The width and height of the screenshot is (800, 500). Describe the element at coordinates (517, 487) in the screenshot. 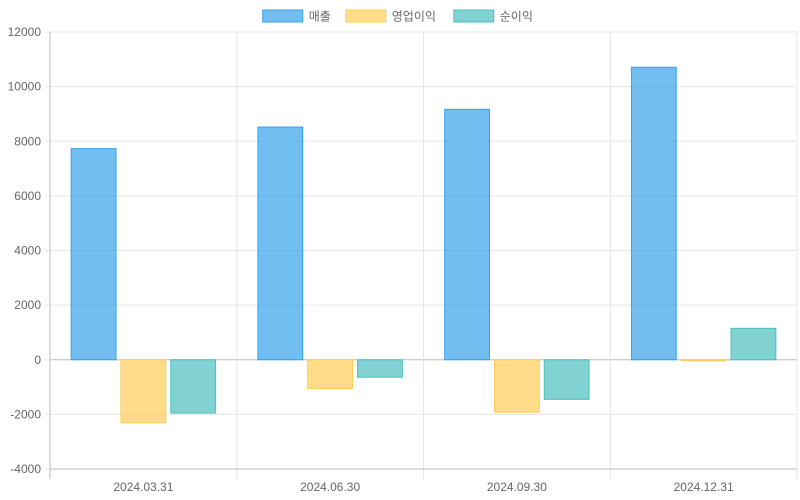

I see `x-tick-label: 2024.09.30` at that location.